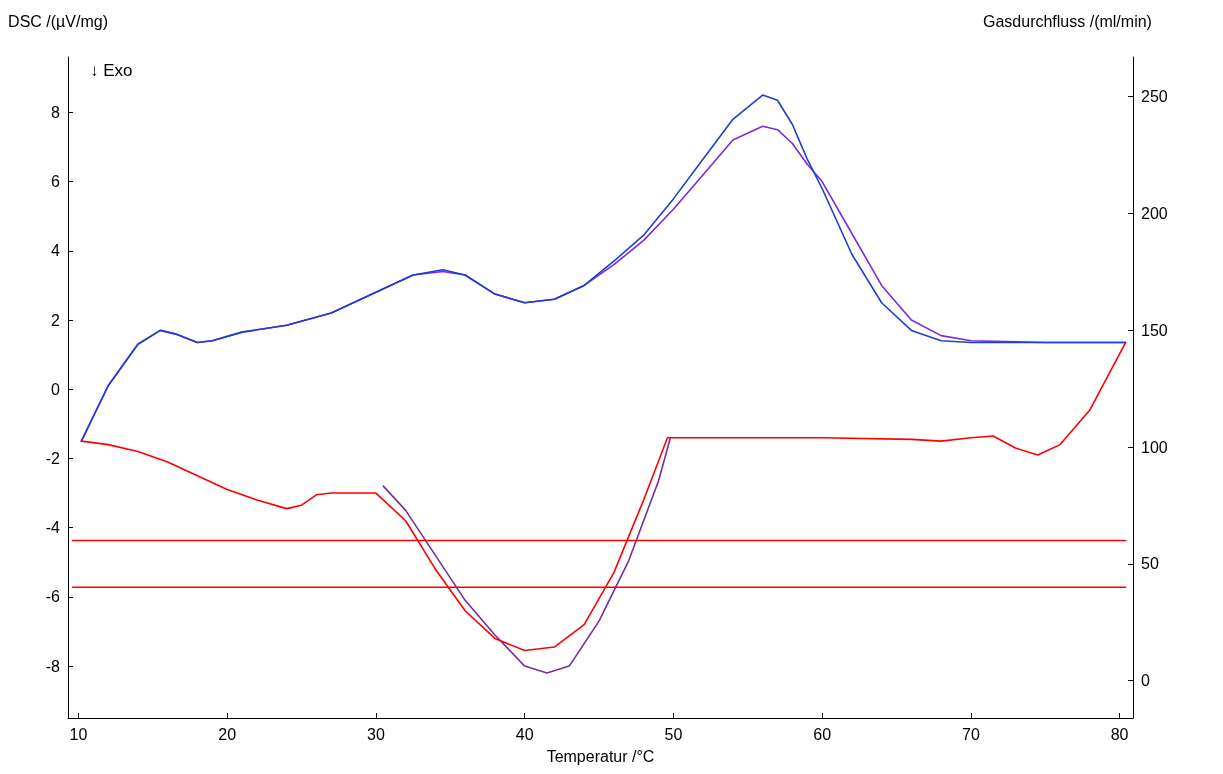 The width and height of the screenshot is (1223, 774). What do you see at coordinates (1154, 330) in the screenshot?
I see `y2-tick-label: 150` at bounding box center [1154, 330].